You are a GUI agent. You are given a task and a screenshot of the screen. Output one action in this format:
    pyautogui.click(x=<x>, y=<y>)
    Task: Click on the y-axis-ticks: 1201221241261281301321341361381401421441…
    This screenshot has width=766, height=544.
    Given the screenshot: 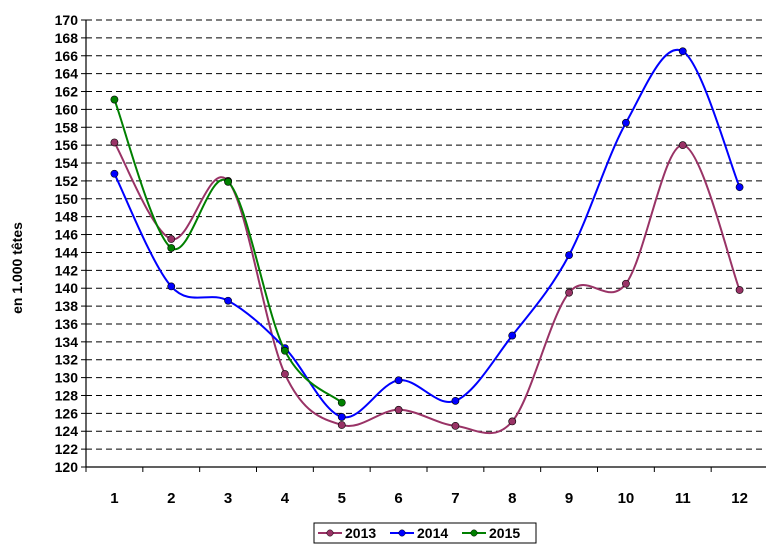 What is the action you would take?
    pyautogui.click(x=70, y=243)
    